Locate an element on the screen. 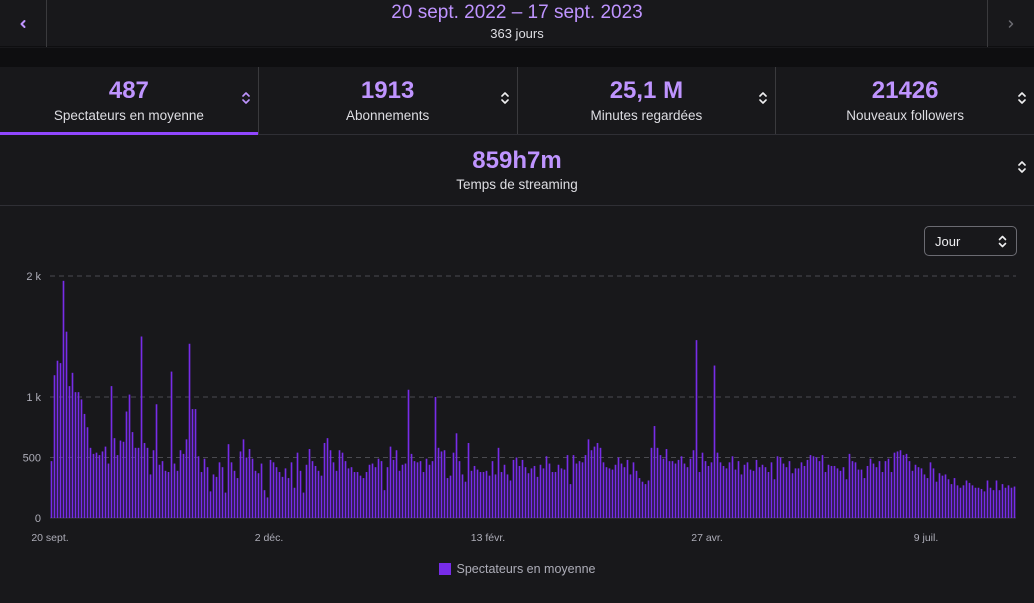 The width and height of the screenshot is (1034, 603). stat-subscriptions: 1913 Abonnements is located at coordinates (388, 100).